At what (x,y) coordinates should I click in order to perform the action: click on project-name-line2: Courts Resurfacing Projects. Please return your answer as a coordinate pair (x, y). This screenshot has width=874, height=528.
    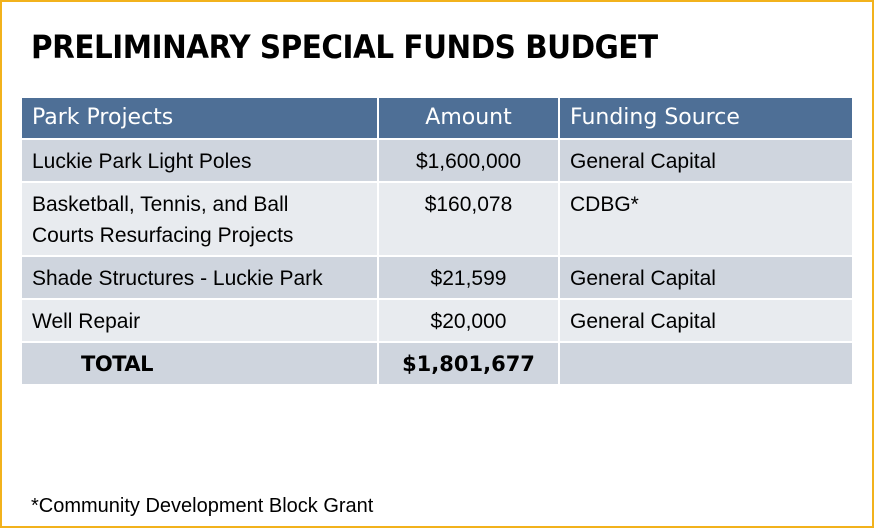
    Looking at the image, I should click on (163, 235).